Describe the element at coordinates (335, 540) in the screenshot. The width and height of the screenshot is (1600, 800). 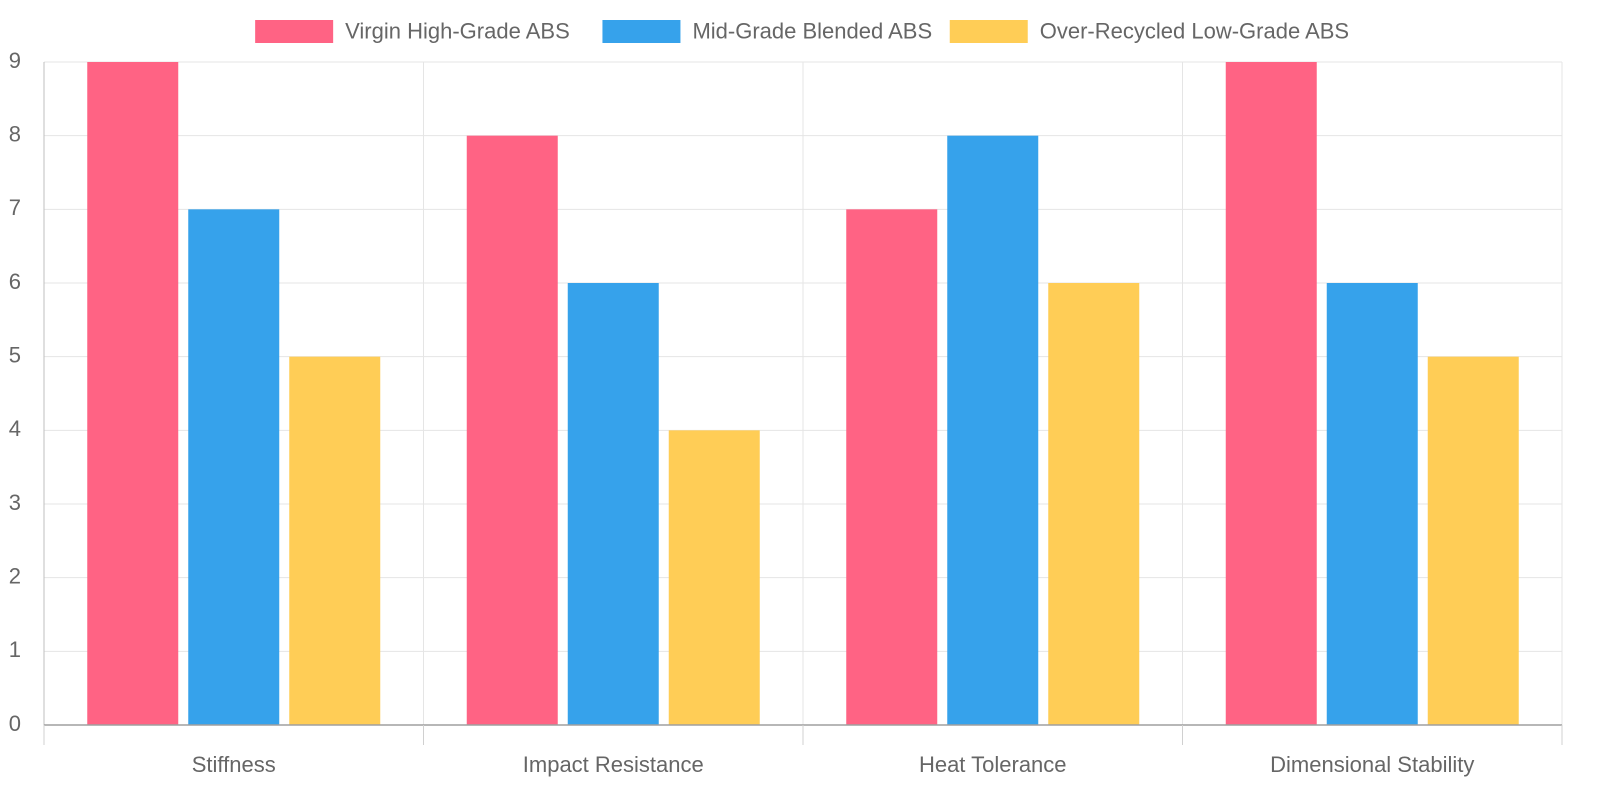
I see `bar-over-recycled-low-grade-abs-stiffness` at that location.